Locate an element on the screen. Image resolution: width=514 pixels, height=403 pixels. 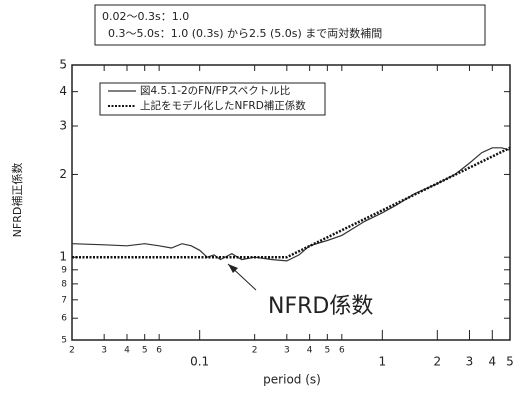
y-axis-label: NFRD補正係数 is located at coordinates (17, 200).